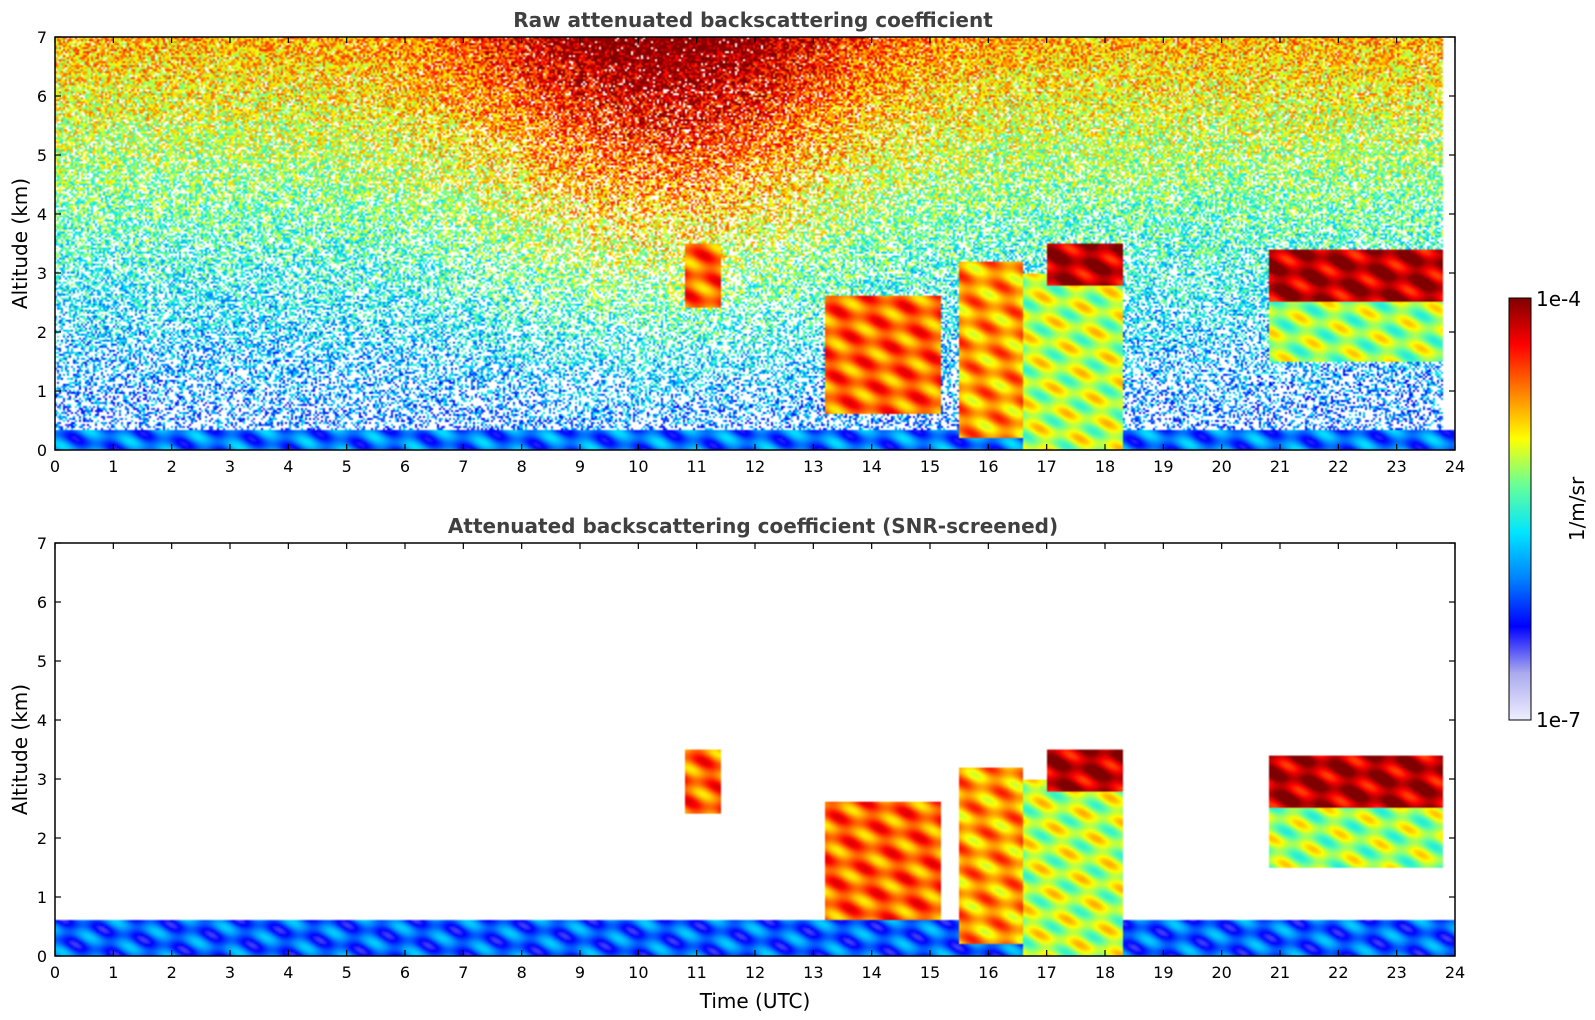  I want to click on colorbar-gradient, so click(1520, 509).